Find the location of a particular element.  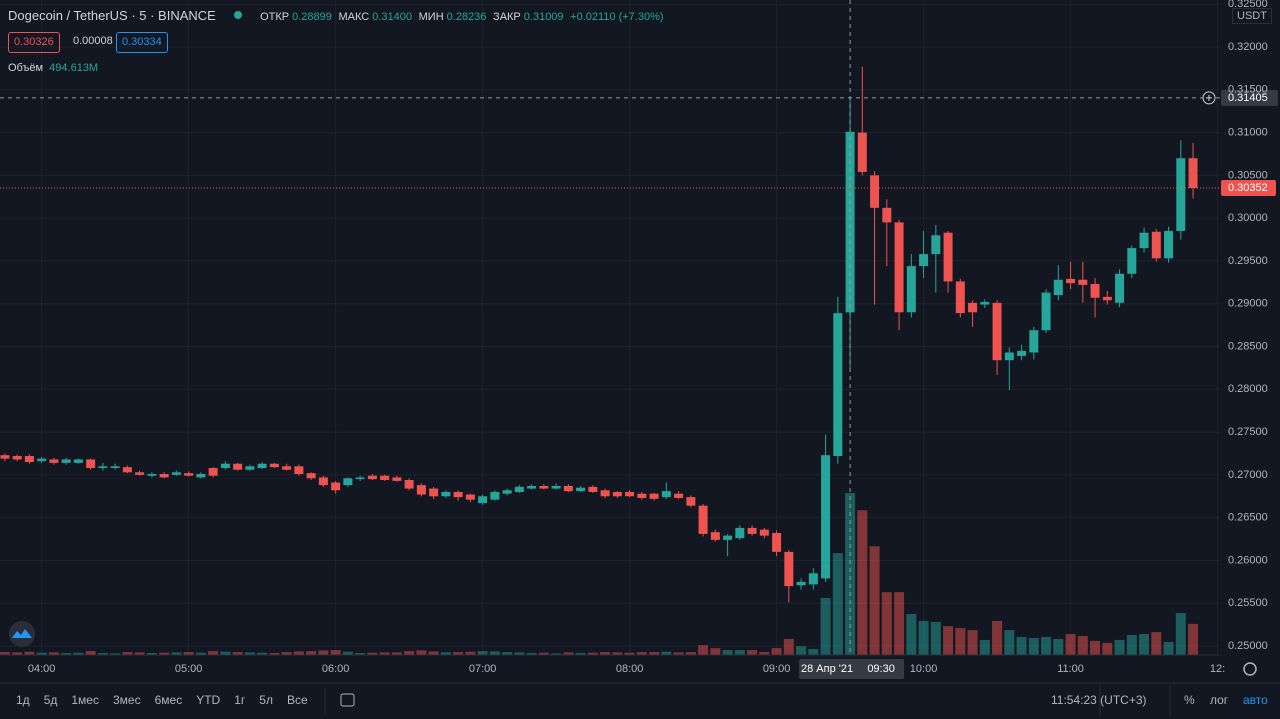

range-button: 5л is located at coordinates (266, 700).